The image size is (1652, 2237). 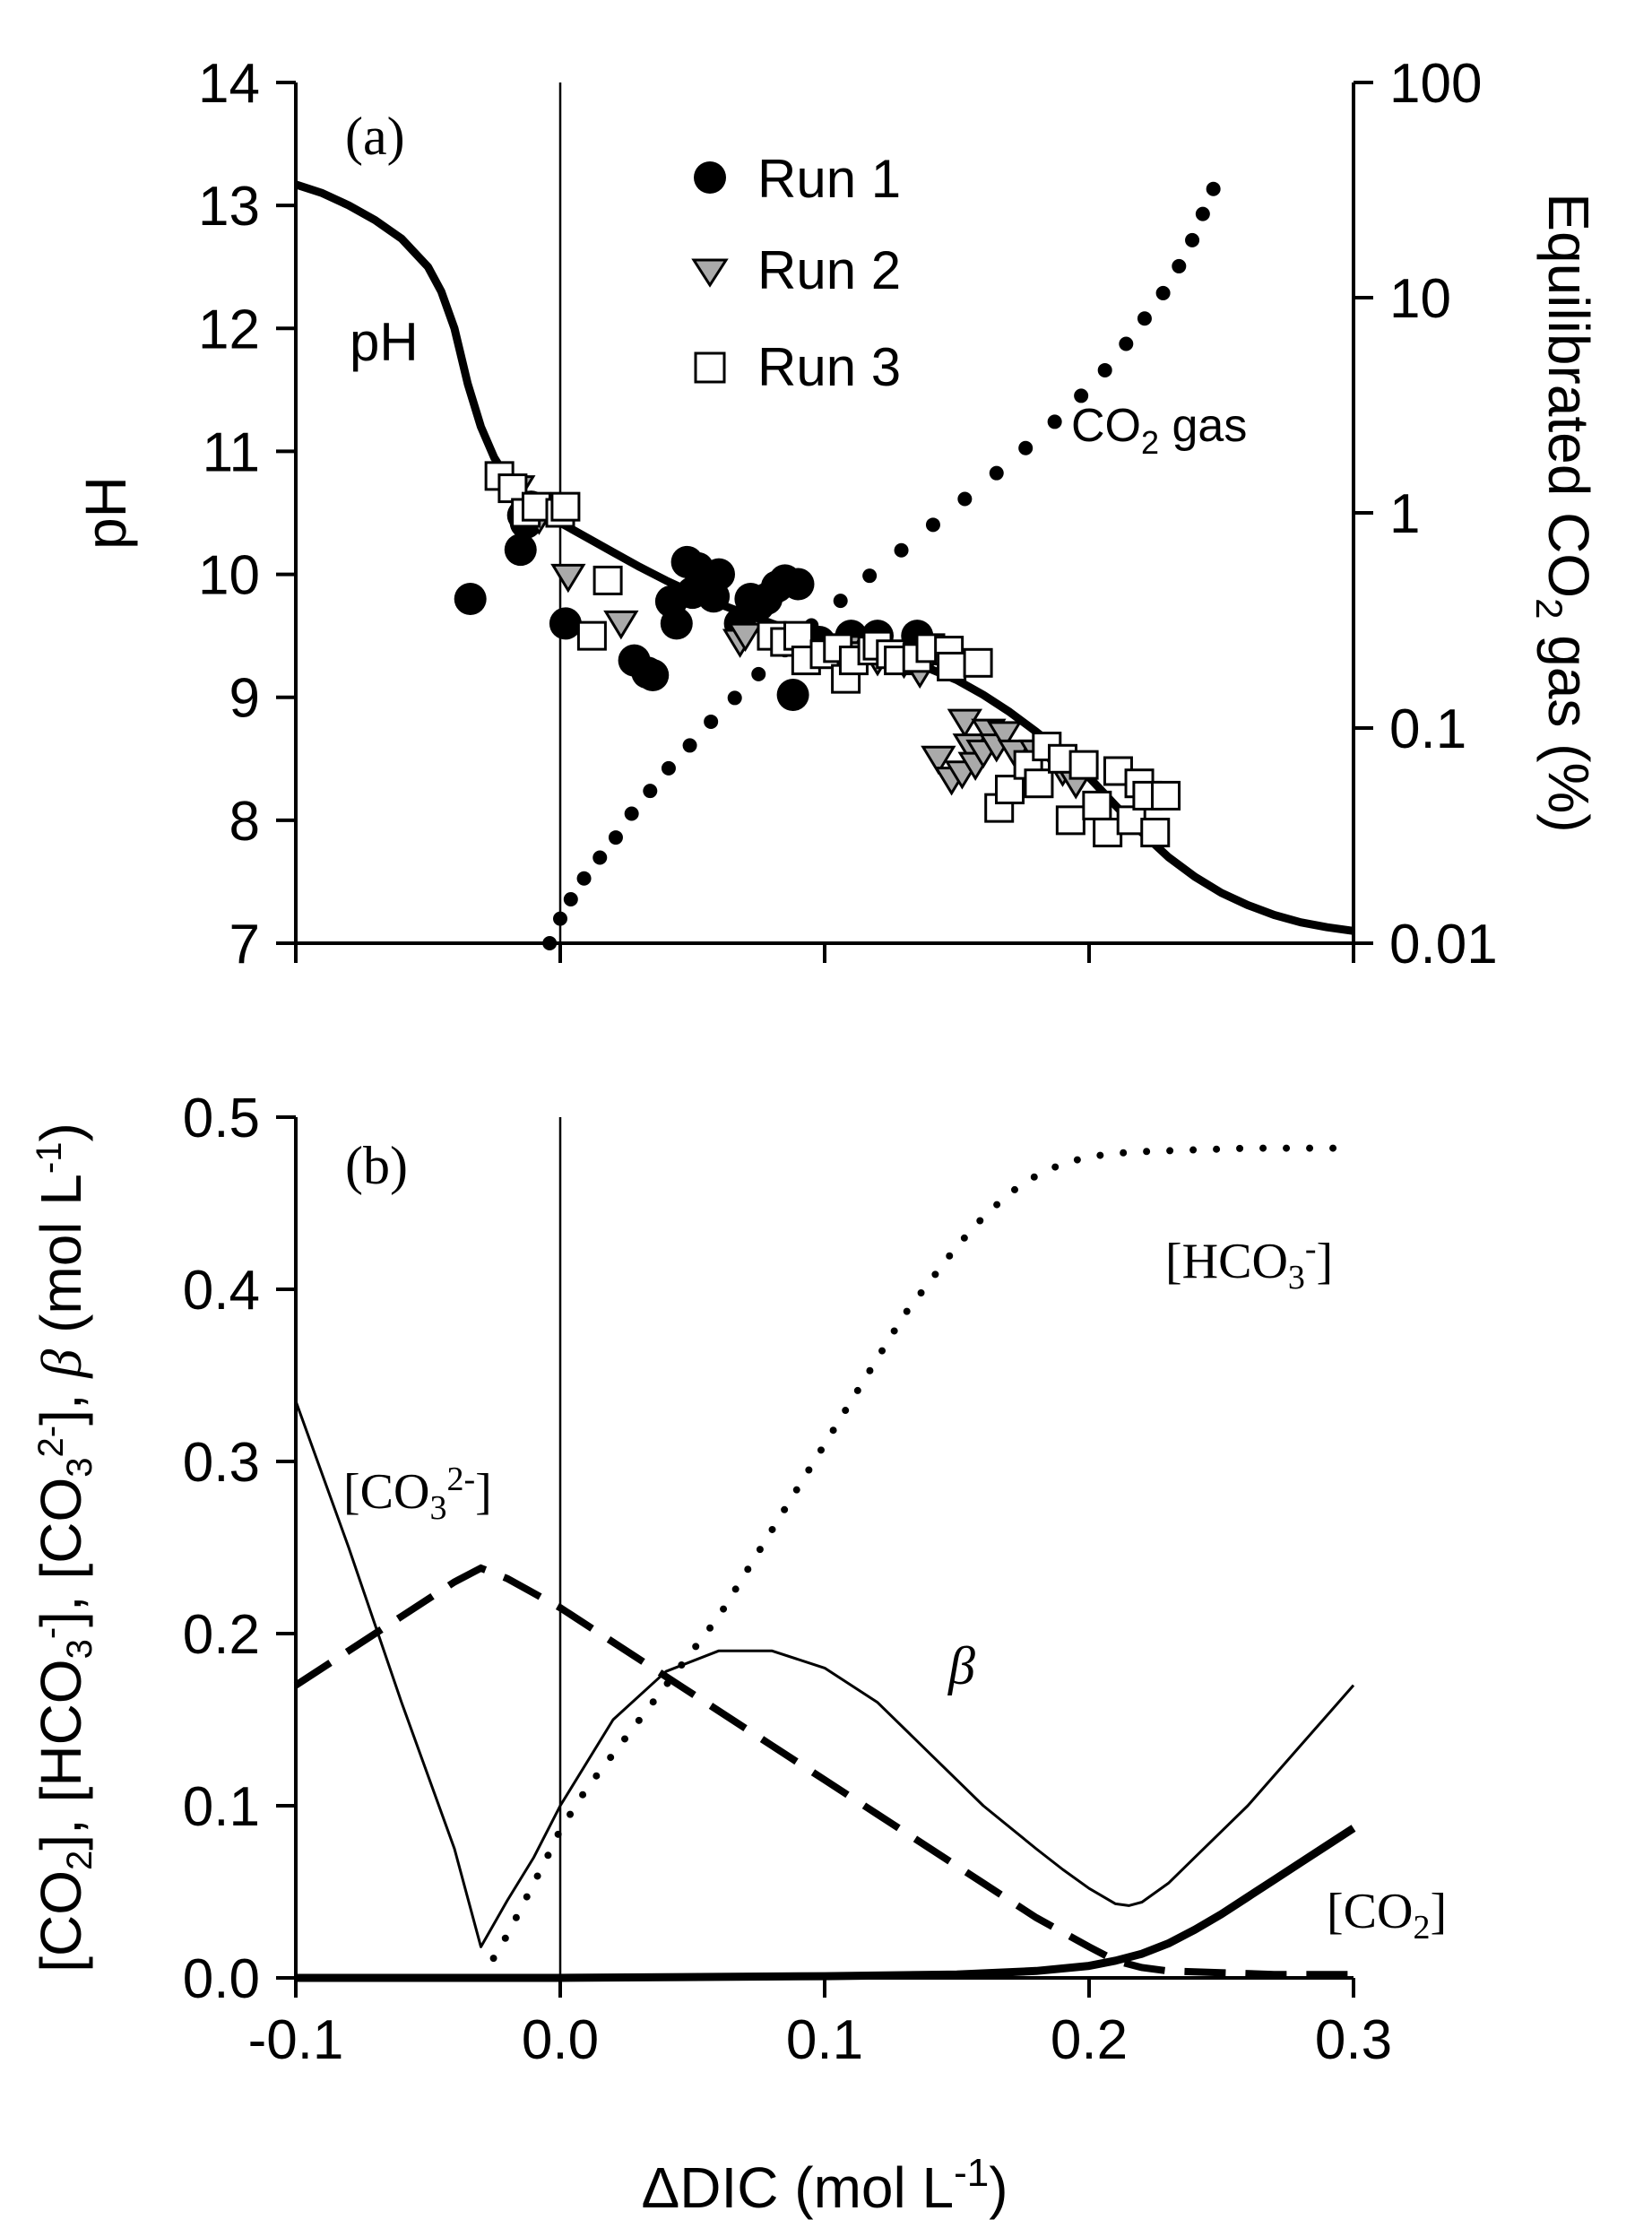 I want to click on legend-run-2-marker, so click(x=710, y=273).